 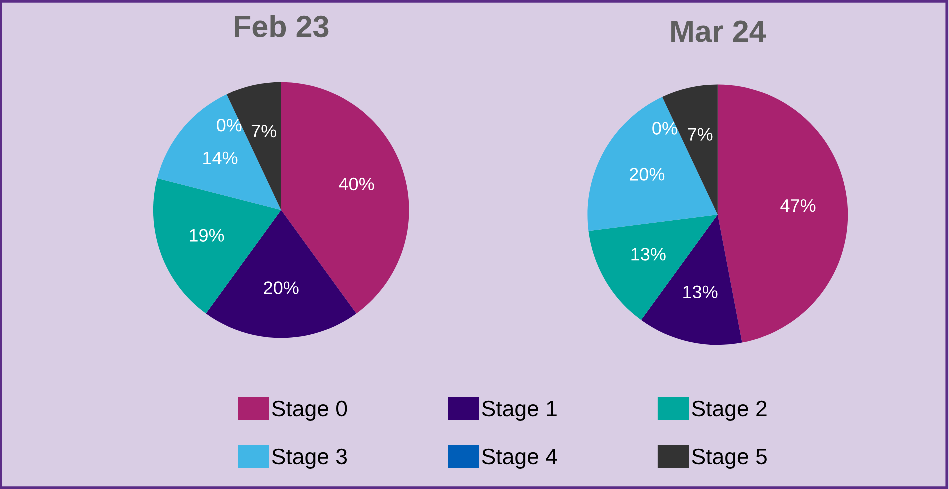 What do you see at coordinates (310, 411) in the screenshot?
I see `legend-label: Stage 0` at bounding box center [310, 411].